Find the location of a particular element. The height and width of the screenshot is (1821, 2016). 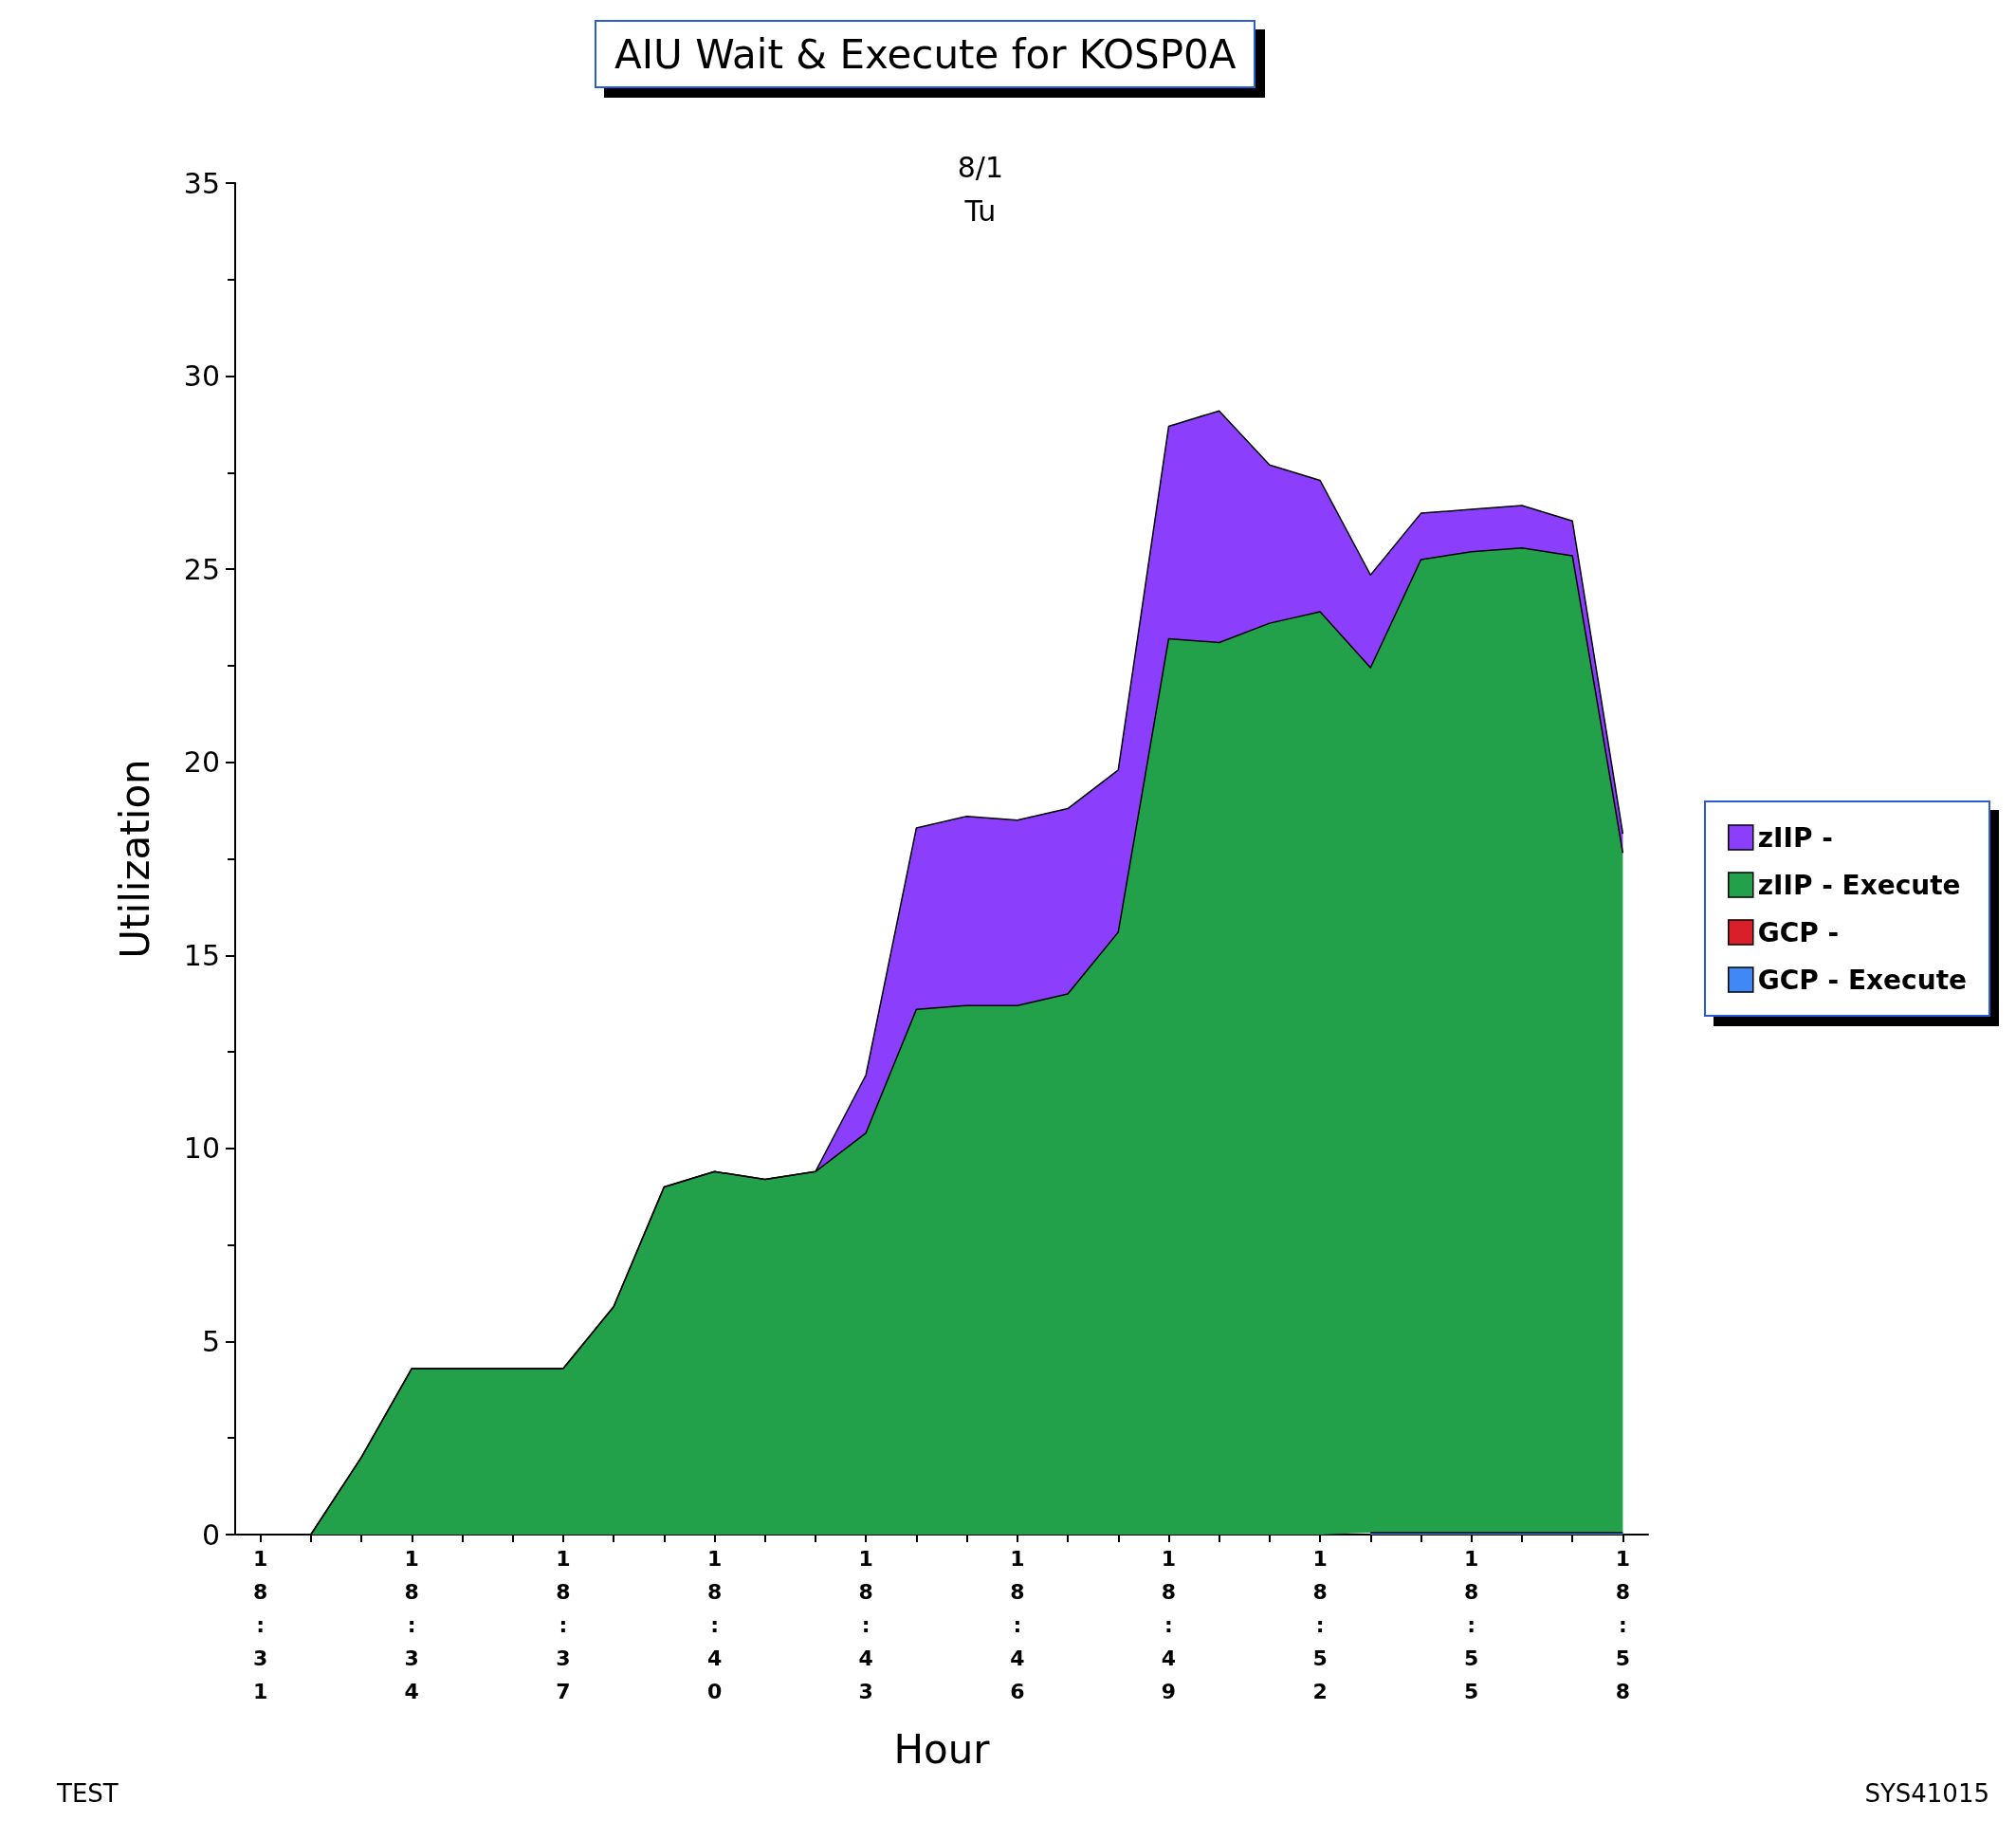

y-tick-label: 20 is located at coordinates (201, 762).